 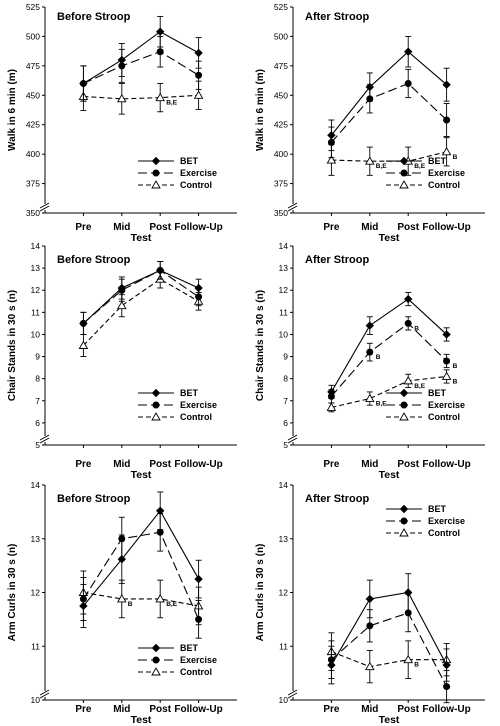 I want to click on y-tick-label: 500, so click(x=281, y=36).